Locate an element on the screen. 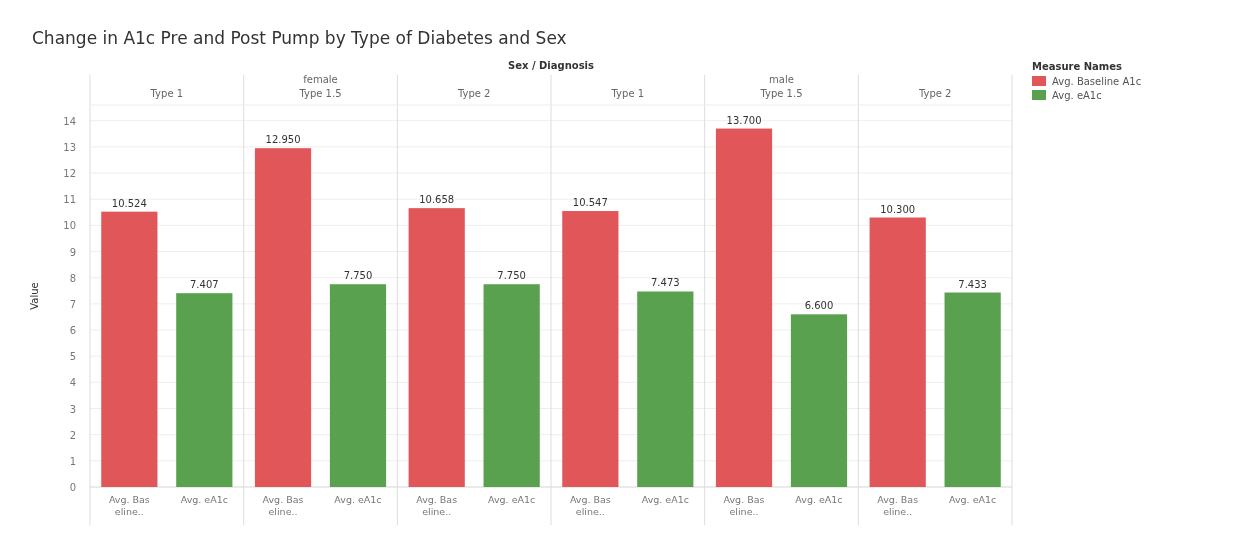 The image size is (1257, 550). y-axis-title: Value is located at coordinates (34, 296).